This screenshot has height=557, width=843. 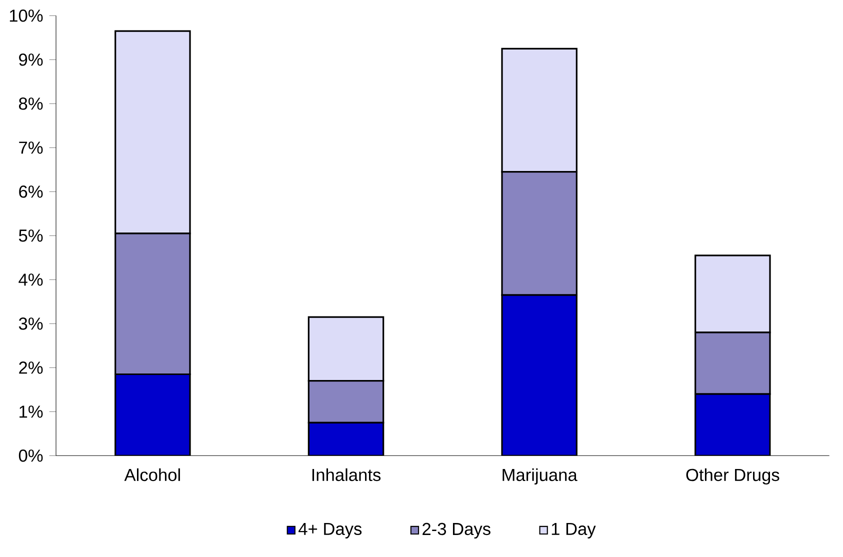 What do you see at coordinates (30, 324) in the screenshot?
I see `y-tick-label: 3%` at bounding box center [30, 324].